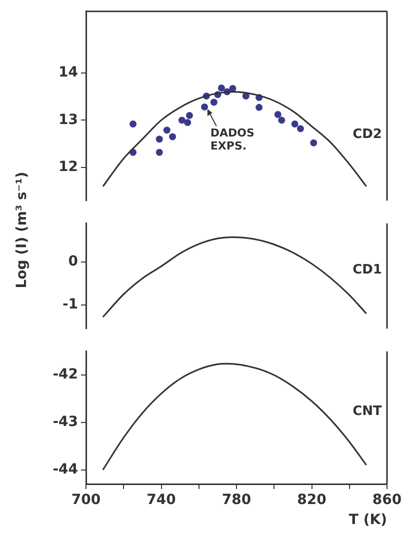 The width and height of the screenshot is (412, 533). Describe the element at coordinates (232, 139) in the screenshot. I see `annotation: DADOS EXPS.` at that location.